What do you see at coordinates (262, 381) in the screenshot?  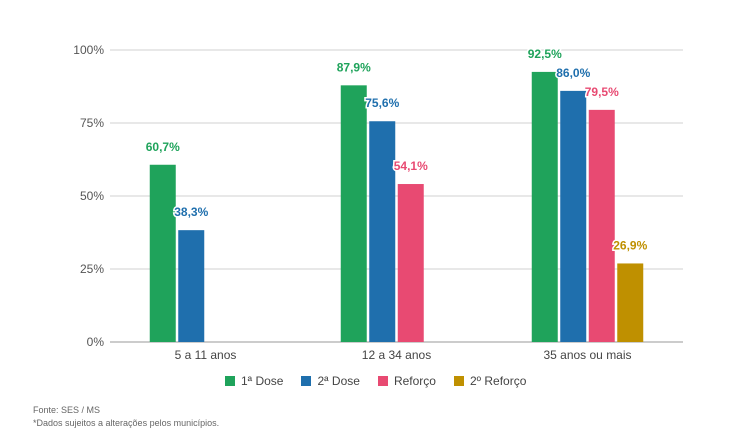 I see `legend-label: 1ª Dose` at bounding box center [262, 381].